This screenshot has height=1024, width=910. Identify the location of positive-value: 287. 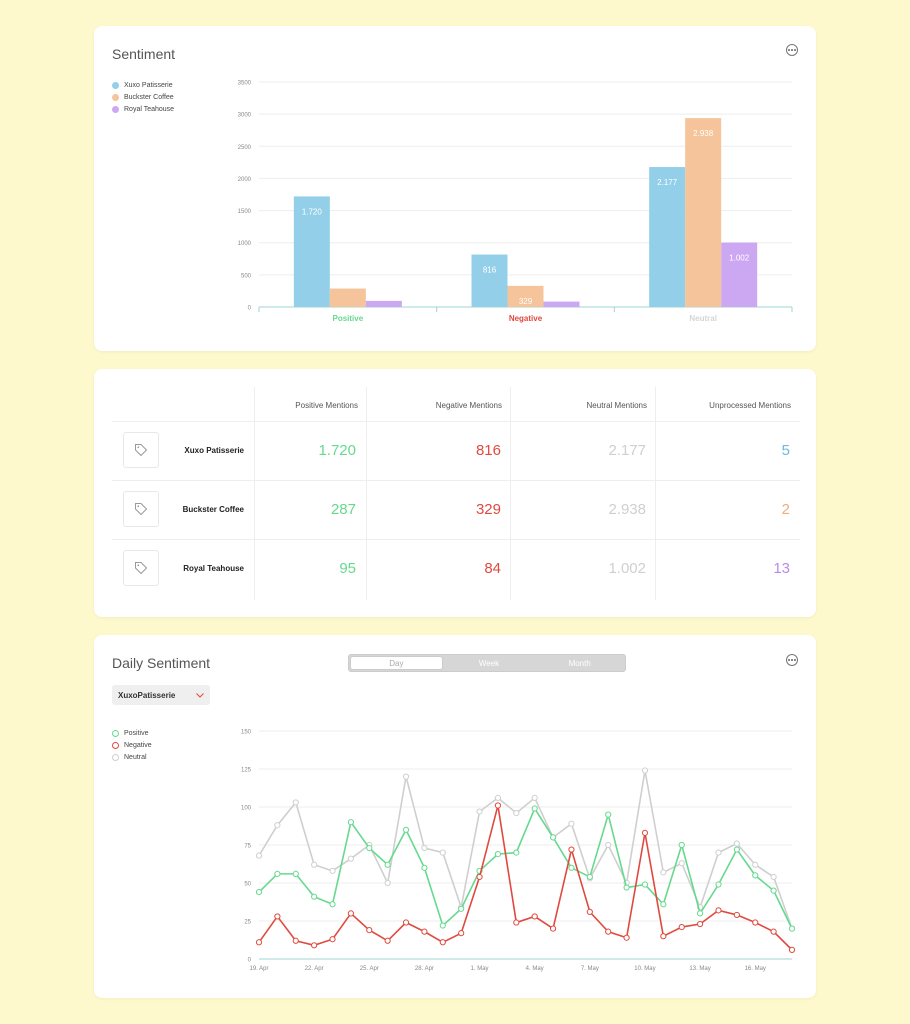
(343, 509).